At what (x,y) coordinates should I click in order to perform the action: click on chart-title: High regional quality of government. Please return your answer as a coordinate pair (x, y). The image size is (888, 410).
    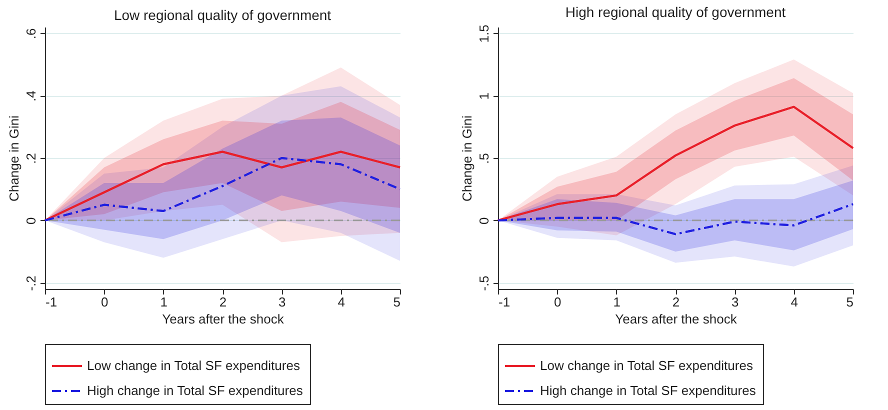
    Looking at the image, I should click on (675, 12).